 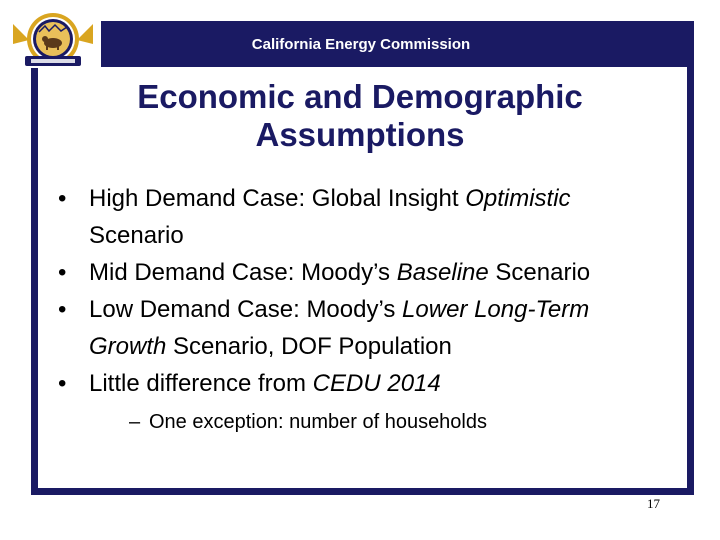 I want to click on bullet-text: Scenario, DOF Population, so click(x=309, y=346).